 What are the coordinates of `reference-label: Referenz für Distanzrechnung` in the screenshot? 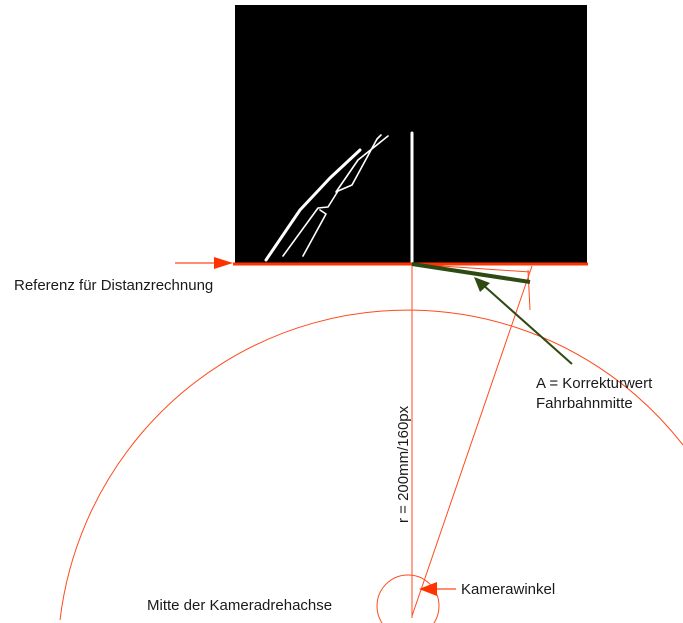 It's located at (113, 285).